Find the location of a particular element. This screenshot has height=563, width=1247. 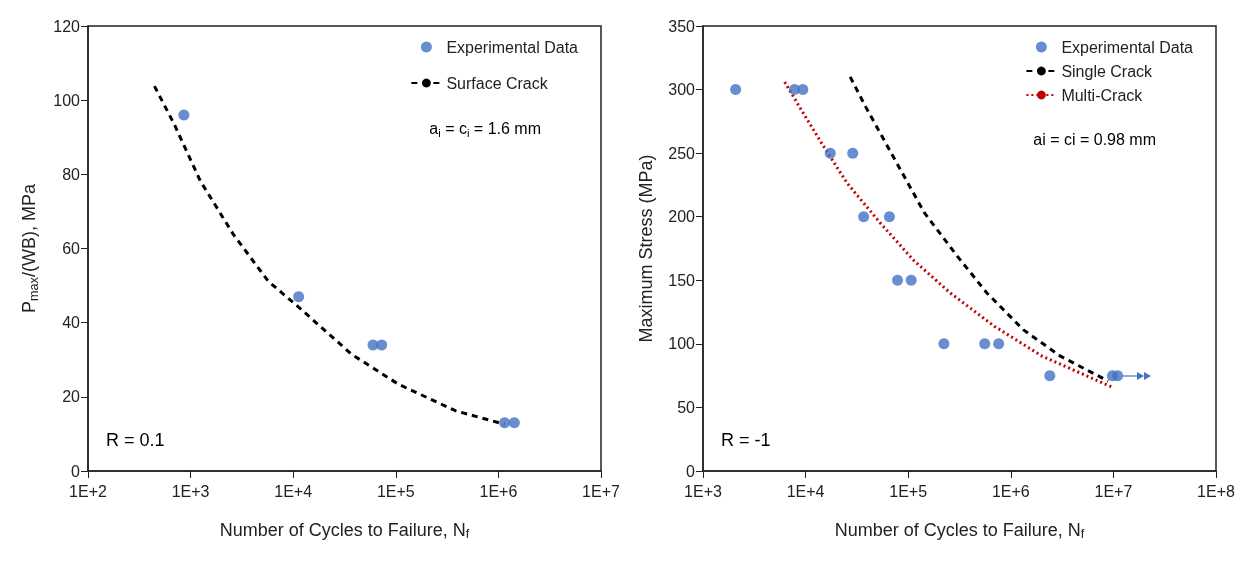

y-tick-label: 50 is located at coordinates (686, 407).